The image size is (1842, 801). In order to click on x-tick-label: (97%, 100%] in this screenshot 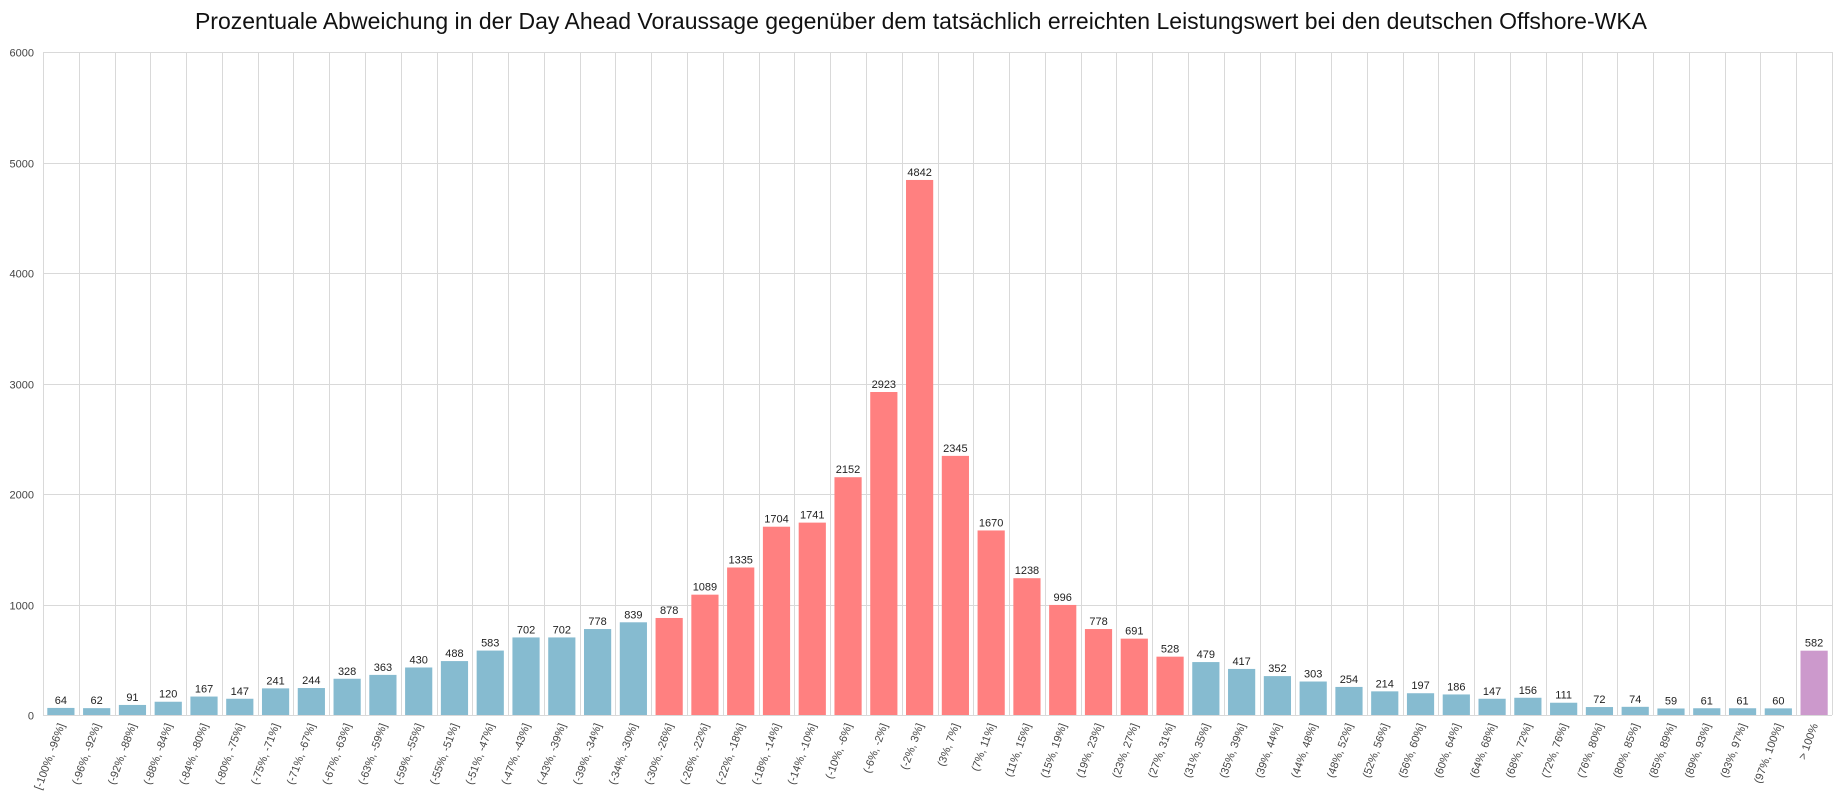, I will do `click(1768, 753)`.